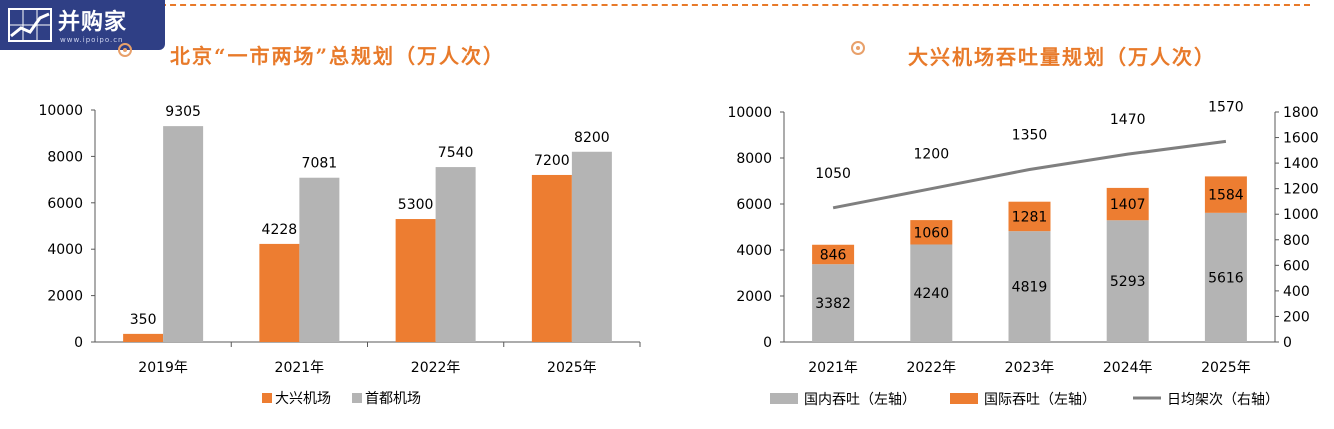 This screenshot has width=1334, height=429. What do you see at coordinates (1030, 368) in the screenshot?
I see `x-tick-label: 2023年` at bounding box center [1030, 368].